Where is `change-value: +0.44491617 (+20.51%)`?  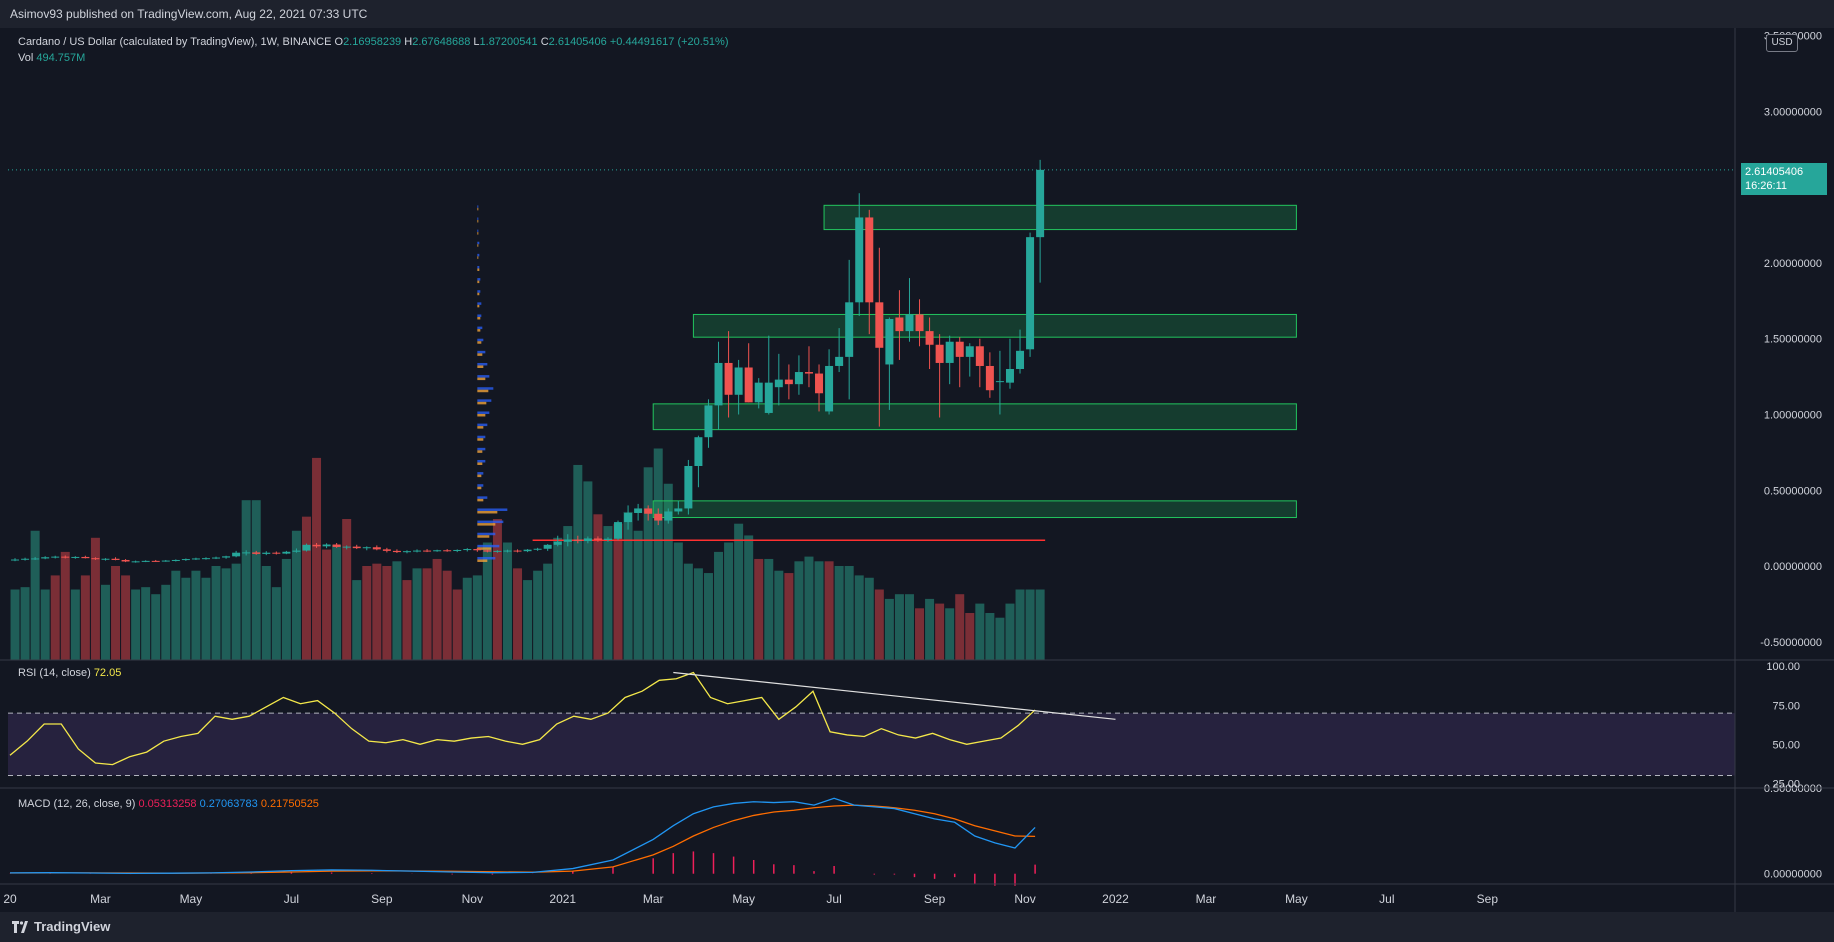 change-value: +0.44491617 (+20.51%) is located at coordinates (669, 42).